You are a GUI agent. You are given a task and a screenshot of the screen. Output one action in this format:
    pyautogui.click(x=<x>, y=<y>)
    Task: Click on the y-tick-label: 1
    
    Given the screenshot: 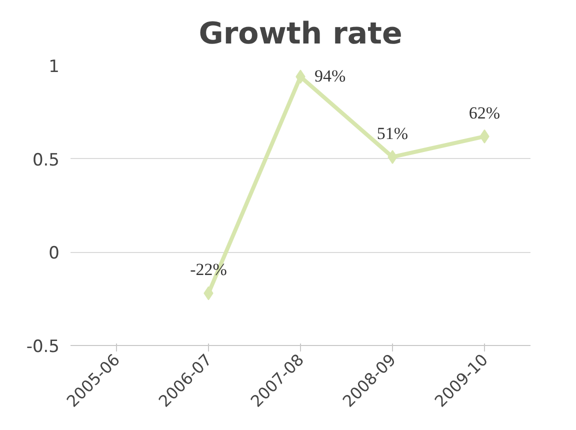 What is the action you would take?
    pyautogui.click(x=54, y=67)
    